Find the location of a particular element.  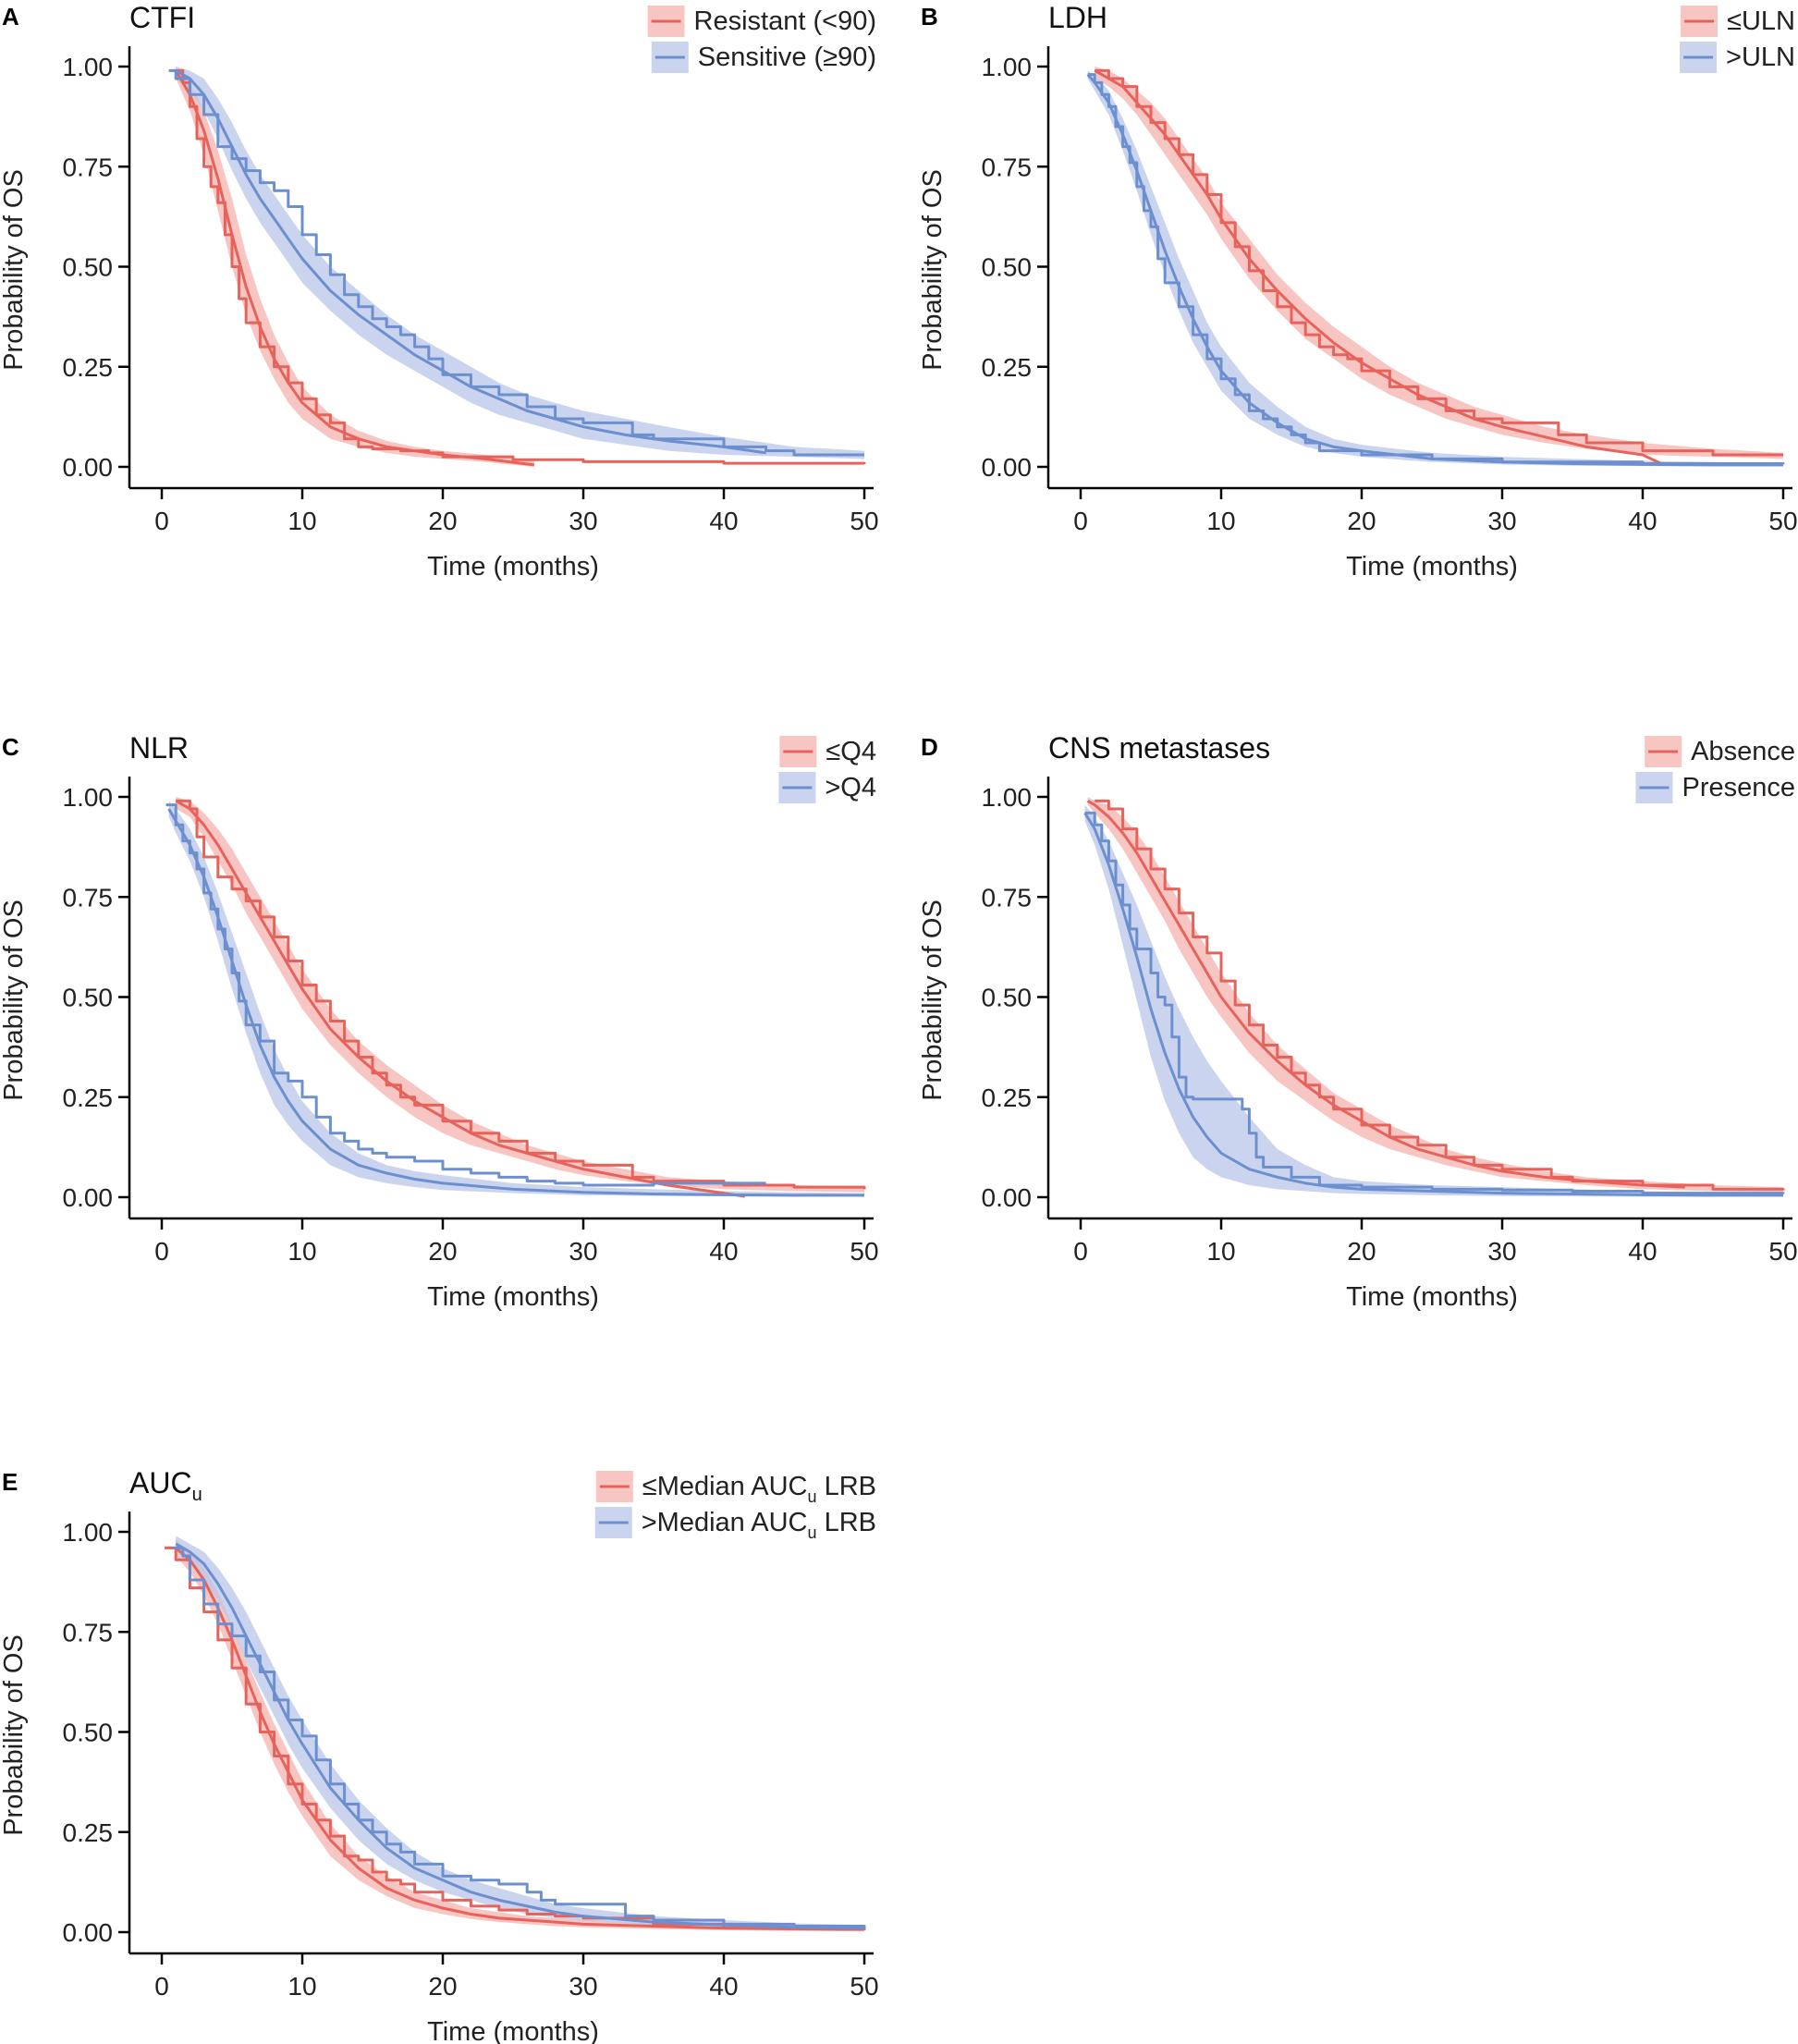

legend-text: >ULN is located at coordinates (1761, 57).